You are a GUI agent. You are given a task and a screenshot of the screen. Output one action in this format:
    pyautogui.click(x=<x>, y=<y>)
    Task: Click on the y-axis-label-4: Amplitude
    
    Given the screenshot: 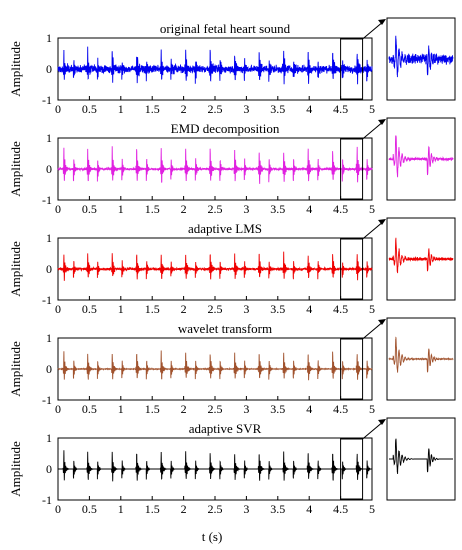 What is the action you would take?
    pyautogui.click(x=15, y=369)
    